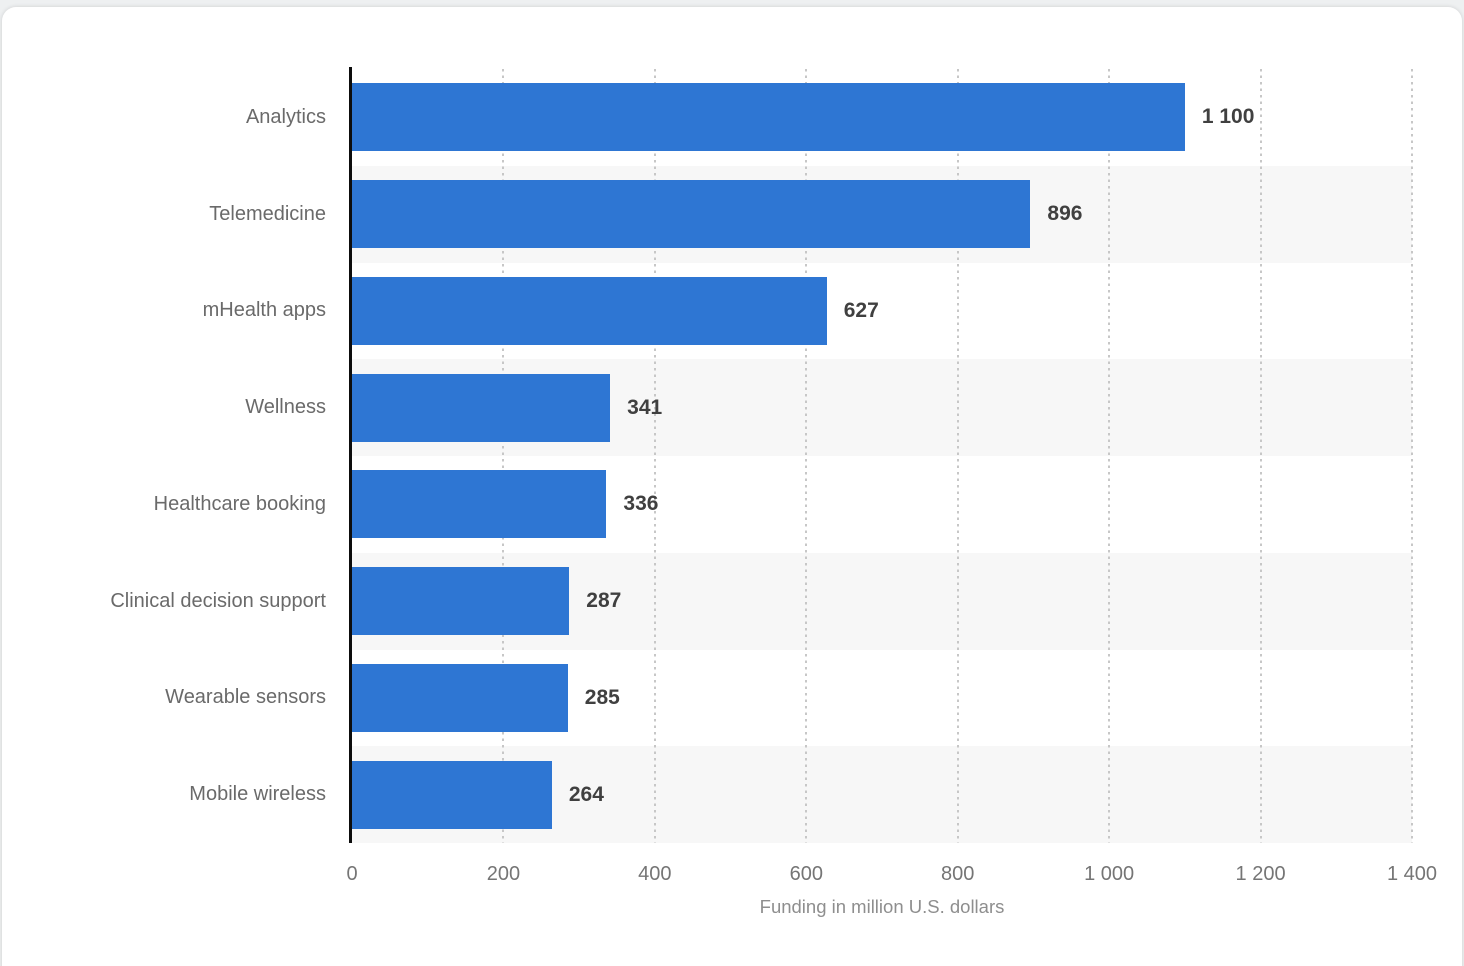 Image resolution: width=1464 pixels, height=966 pixels. What do you see at coordinates (257, 794) in the screenshot?
I see `category-label: Mobile wireless` at bounding box center [257, 794].